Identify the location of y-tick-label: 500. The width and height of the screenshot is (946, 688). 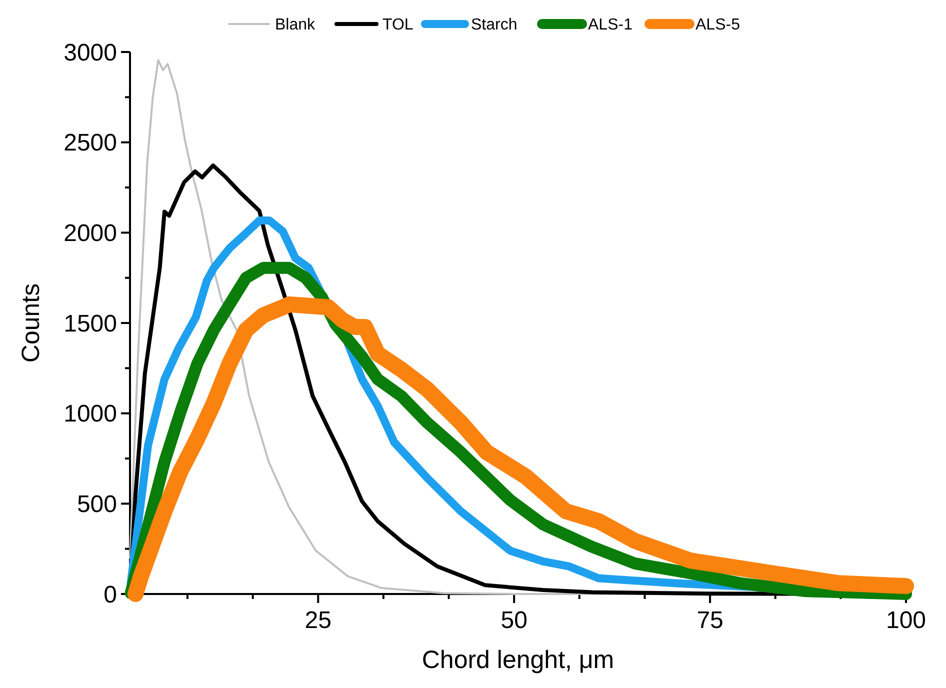
(96, 504).